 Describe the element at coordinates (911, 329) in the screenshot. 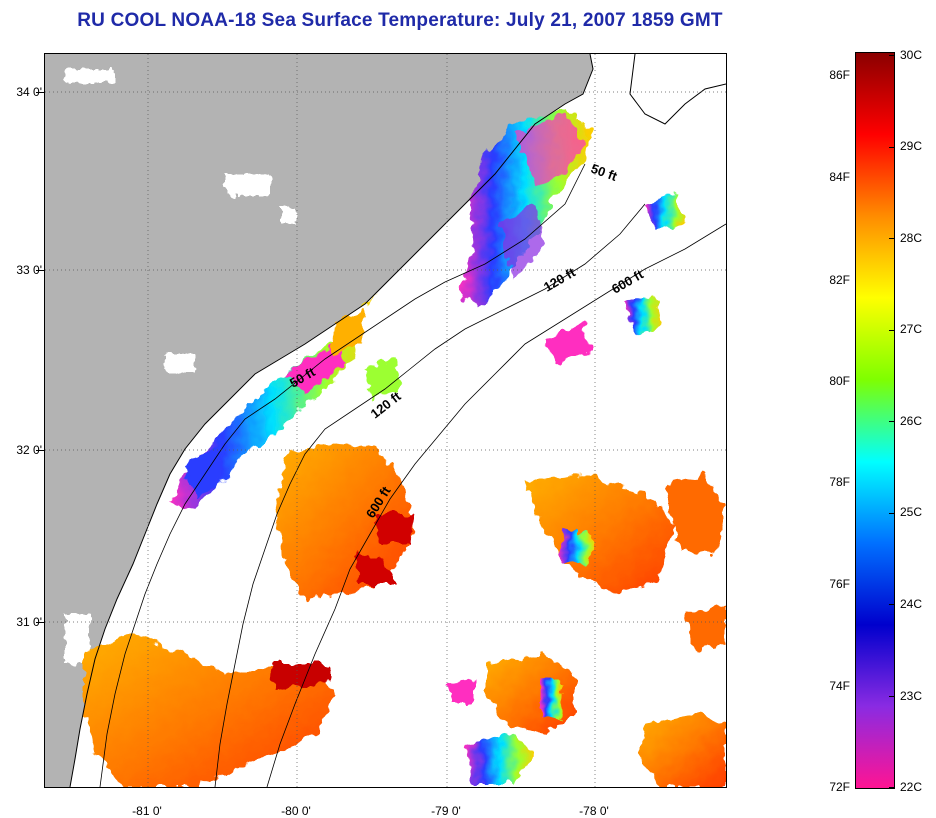

I see `colorbar-c-27: 27C` at that location.